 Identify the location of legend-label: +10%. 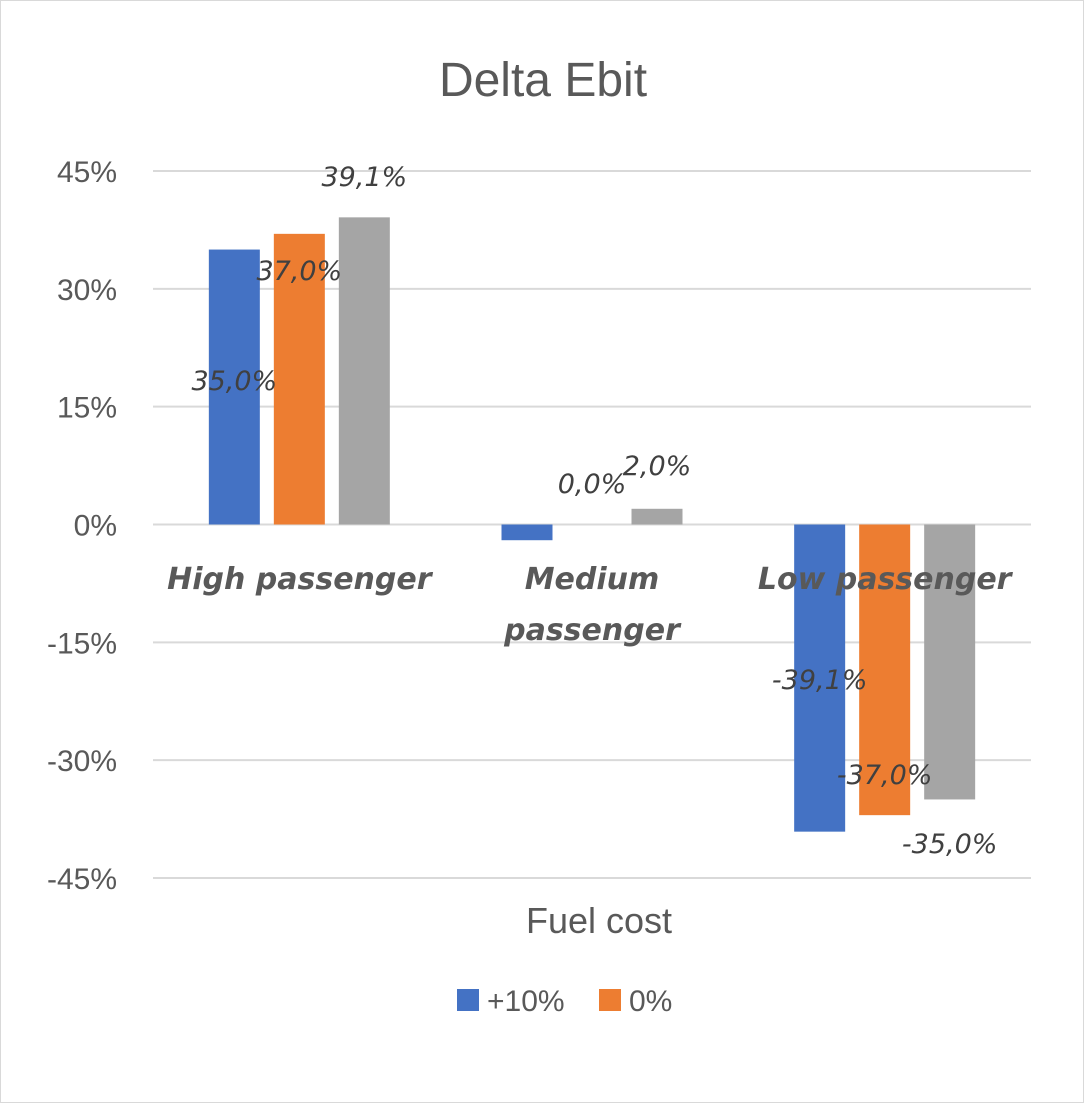
(526, 1001).